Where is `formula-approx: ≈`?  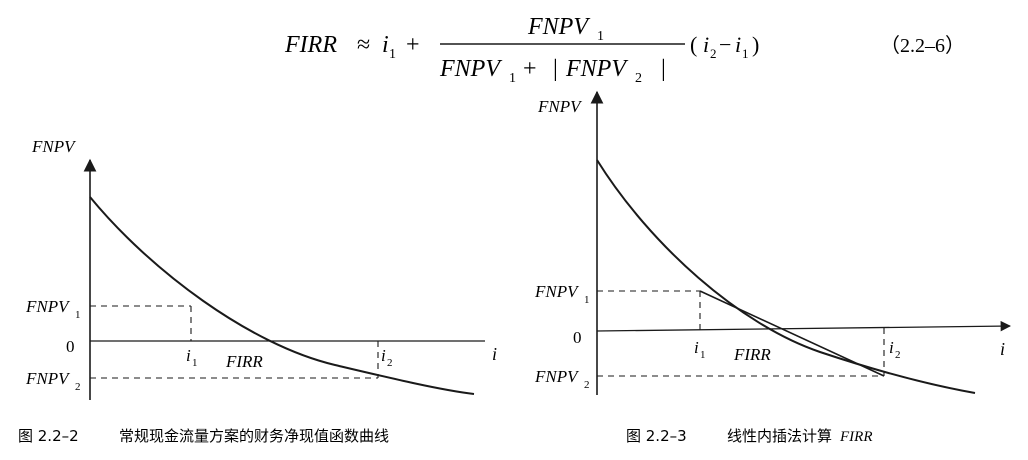
formula-approx: ≈ is located at coordinates (363, 45).